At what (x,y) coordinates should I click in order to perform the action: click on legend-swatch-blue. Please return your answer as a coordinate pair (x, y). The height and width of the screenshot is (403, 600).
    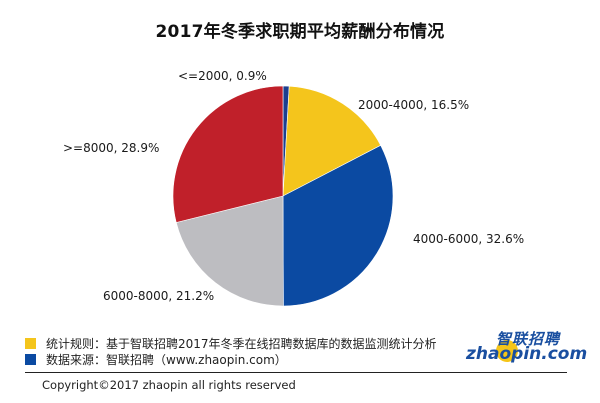
    Looking at the image, I should click on (30, 359).